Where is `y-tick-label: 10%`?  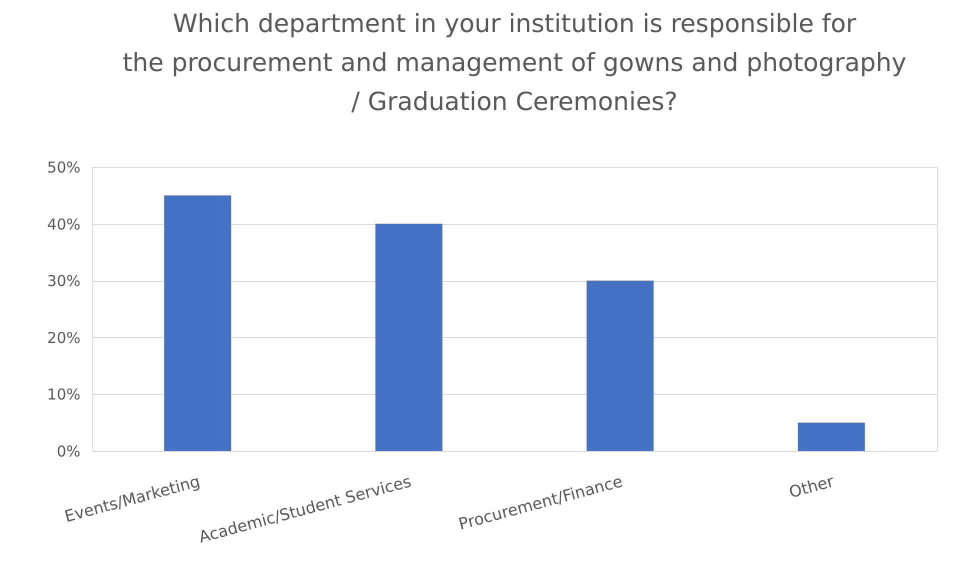
y-tick-label: 10% is located at coordinates (63, 395).